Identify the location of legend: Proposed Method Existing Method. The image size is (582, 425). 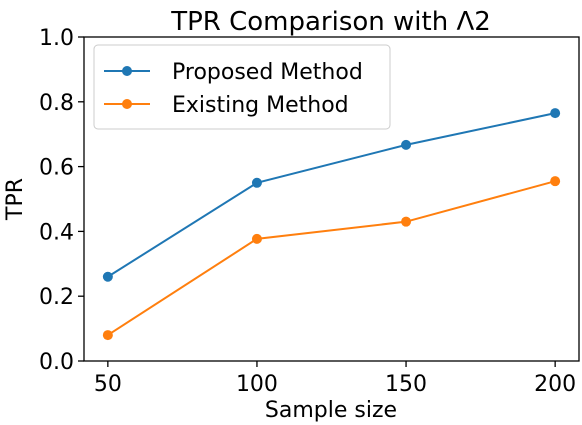
(242, 87).